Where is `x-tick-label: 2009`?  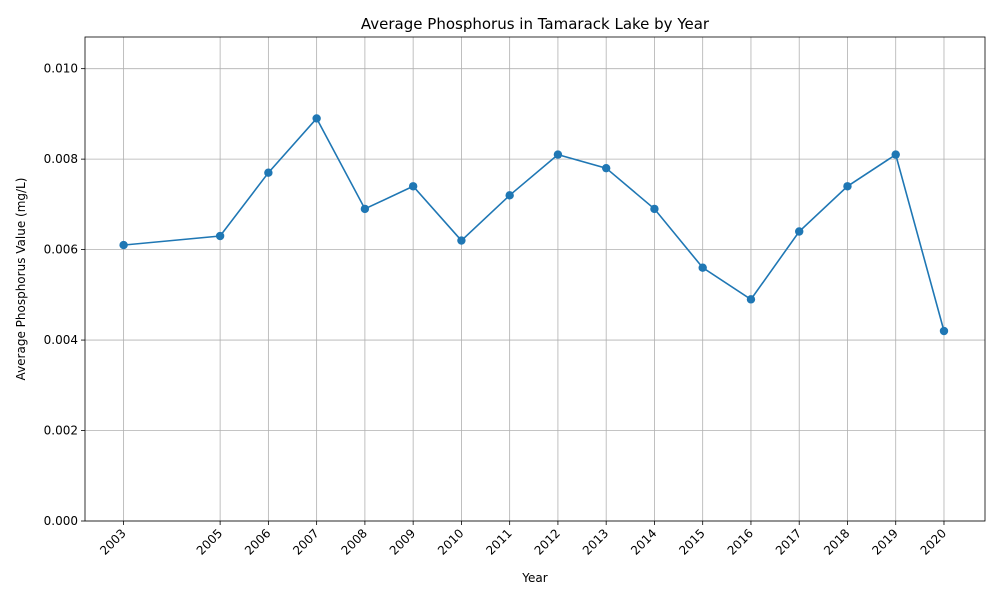 x-tick-label: 2009 is located at coordinates (402, 541).